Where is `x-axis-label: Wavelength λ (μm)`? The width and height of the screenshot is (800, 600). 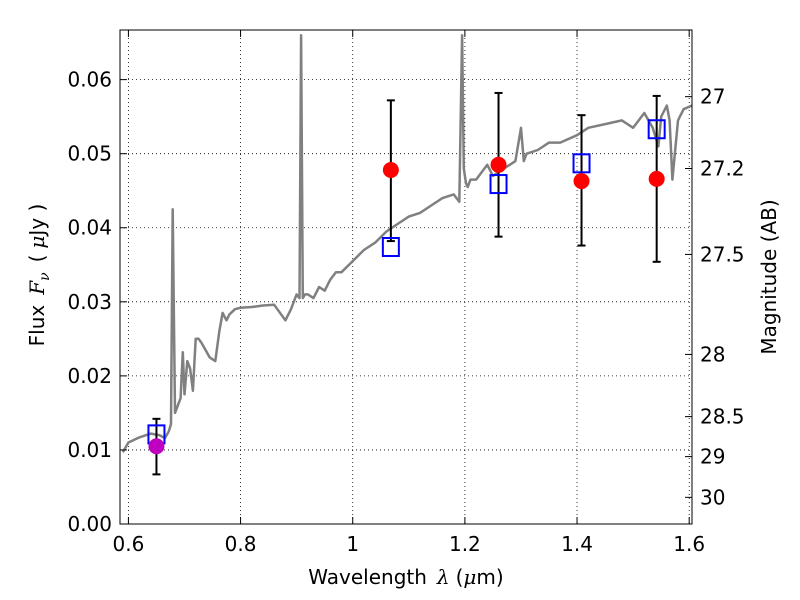 x-axis-label: Wavelength λ (μm) is located at coordinates (405, 577).